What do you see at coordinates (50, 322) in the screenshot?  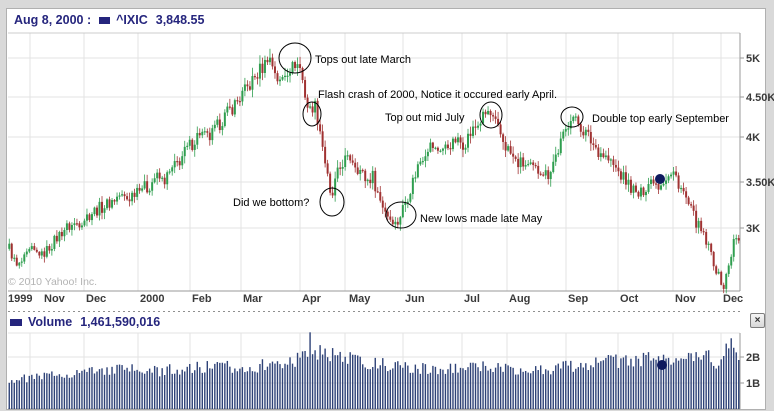 I see `volume-label: Volume` at bounding box center [50, 322].